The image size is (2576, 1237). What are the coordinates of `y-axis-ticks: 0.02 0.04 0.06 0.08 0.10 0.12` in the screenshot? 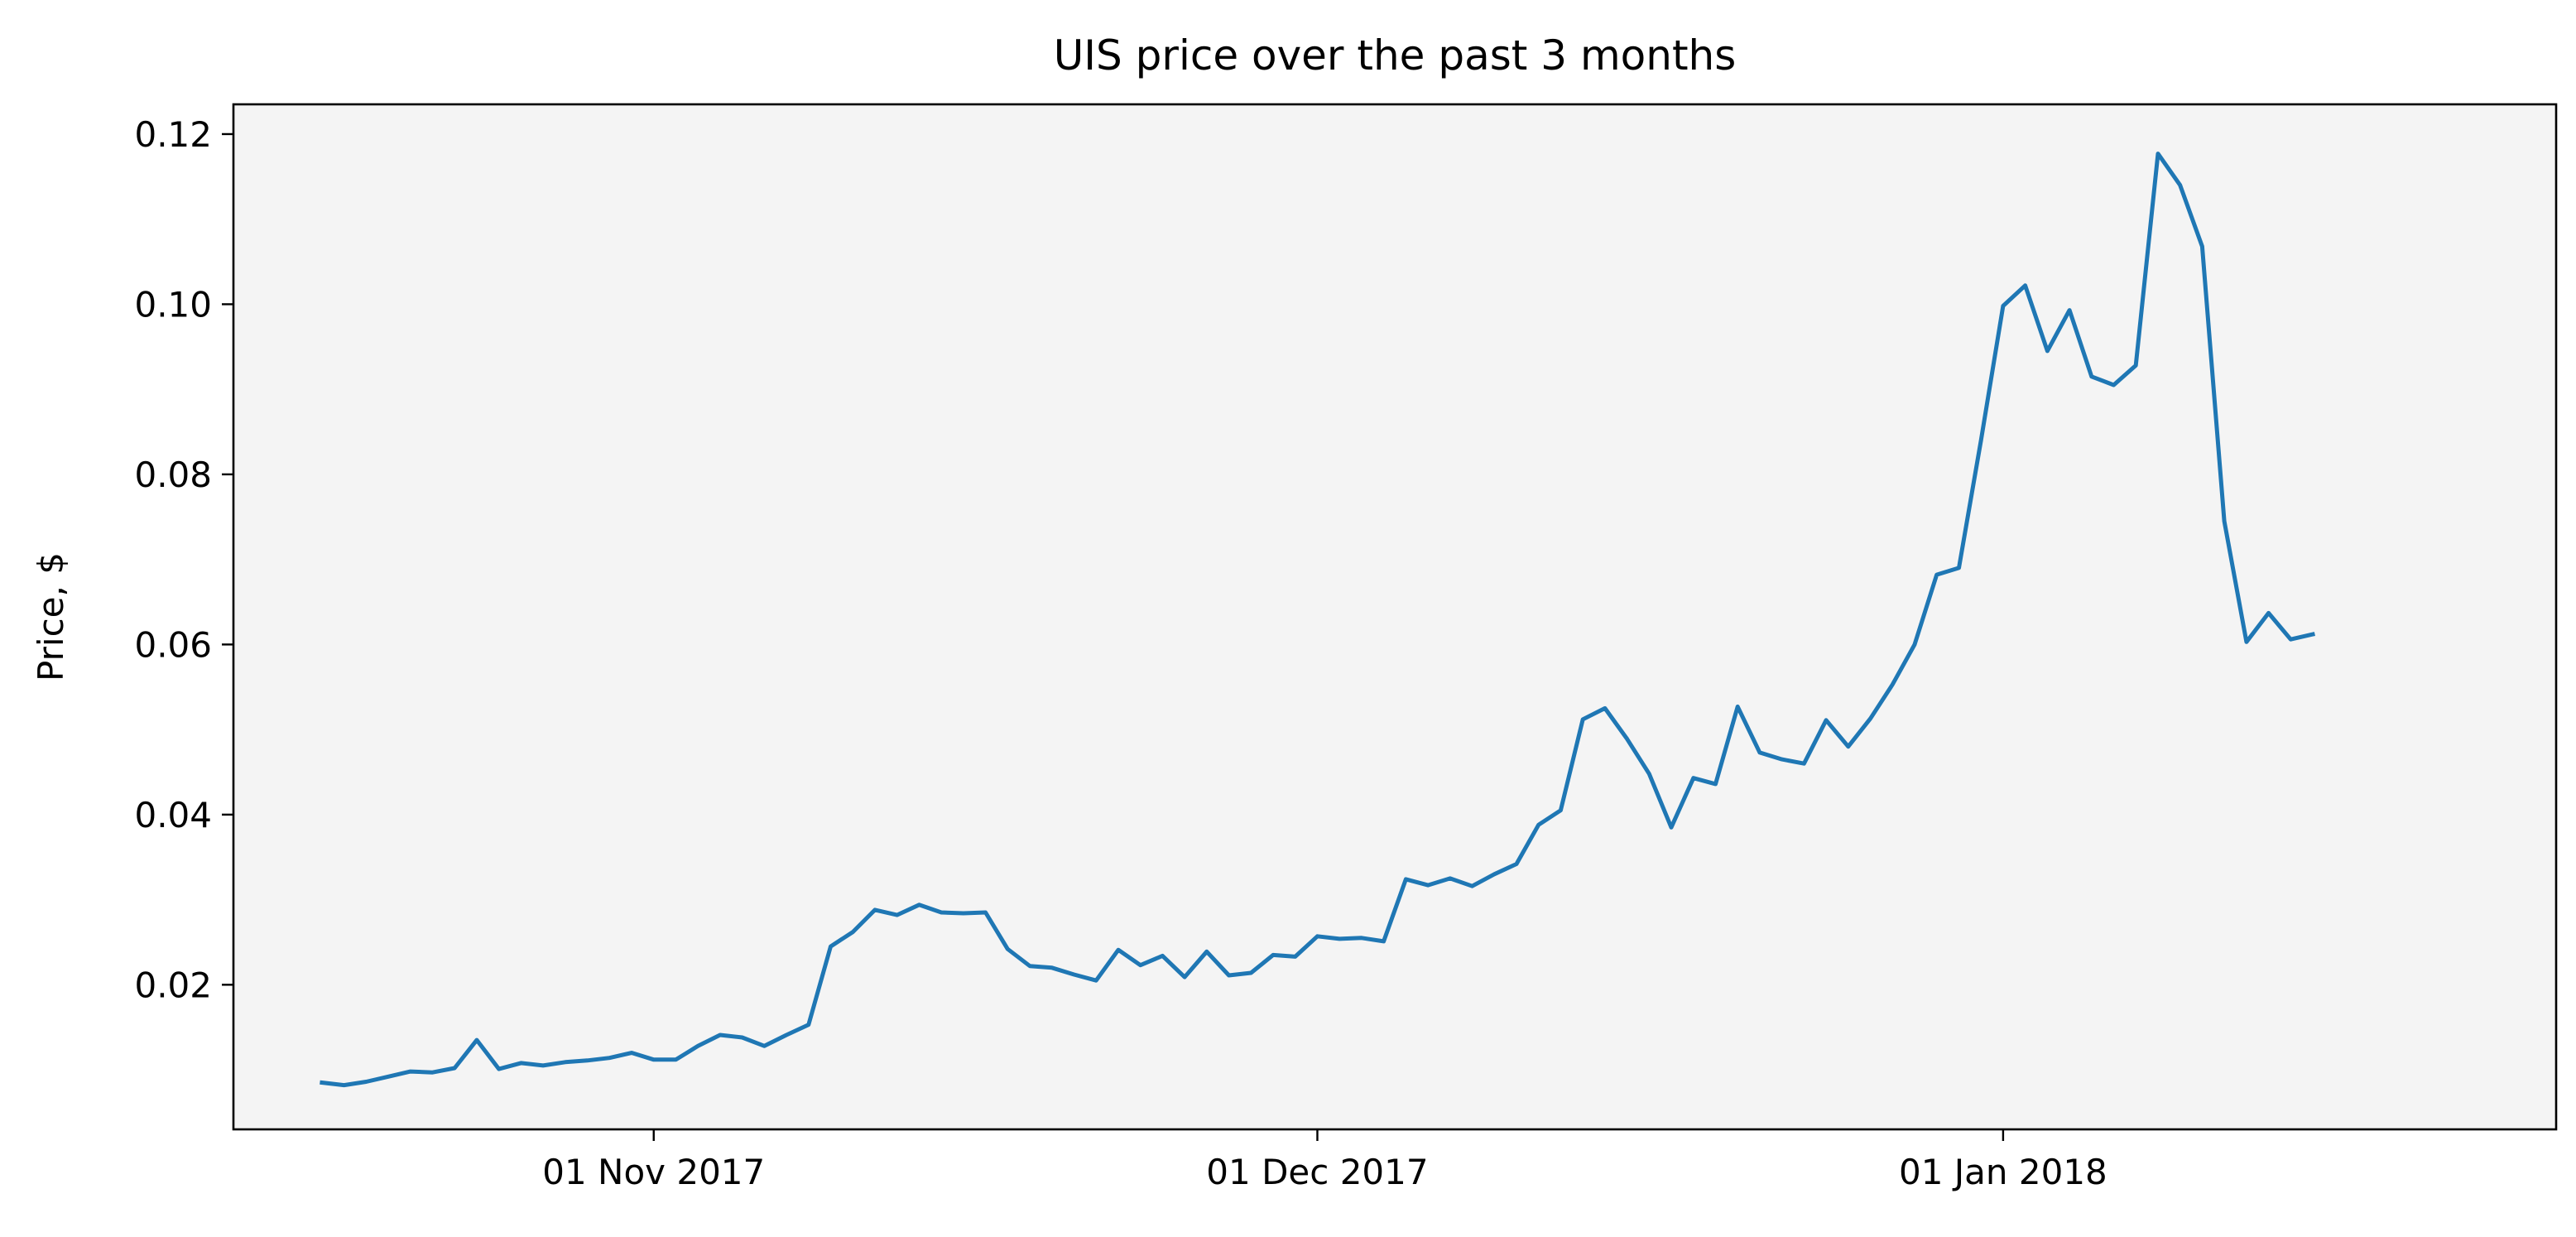 It's located at (183, 559).